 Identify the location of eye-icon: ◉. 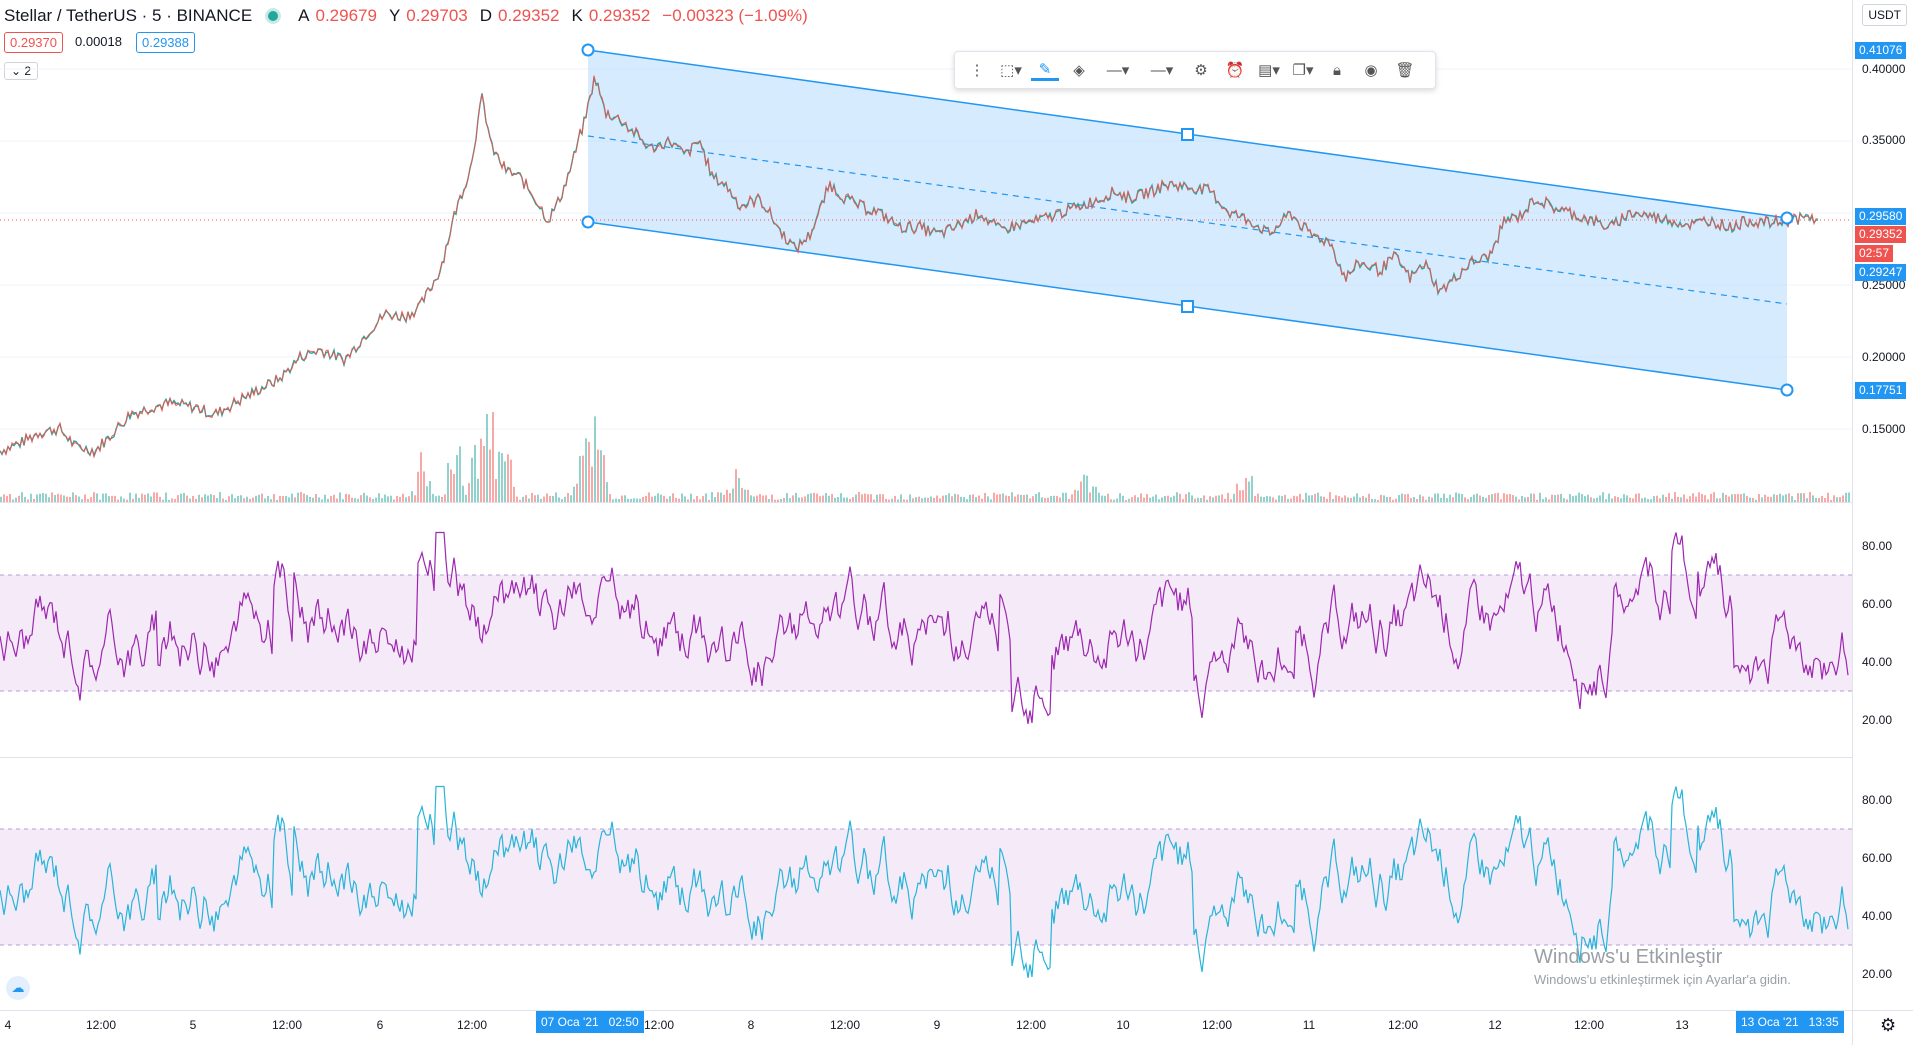
(1371, 70).